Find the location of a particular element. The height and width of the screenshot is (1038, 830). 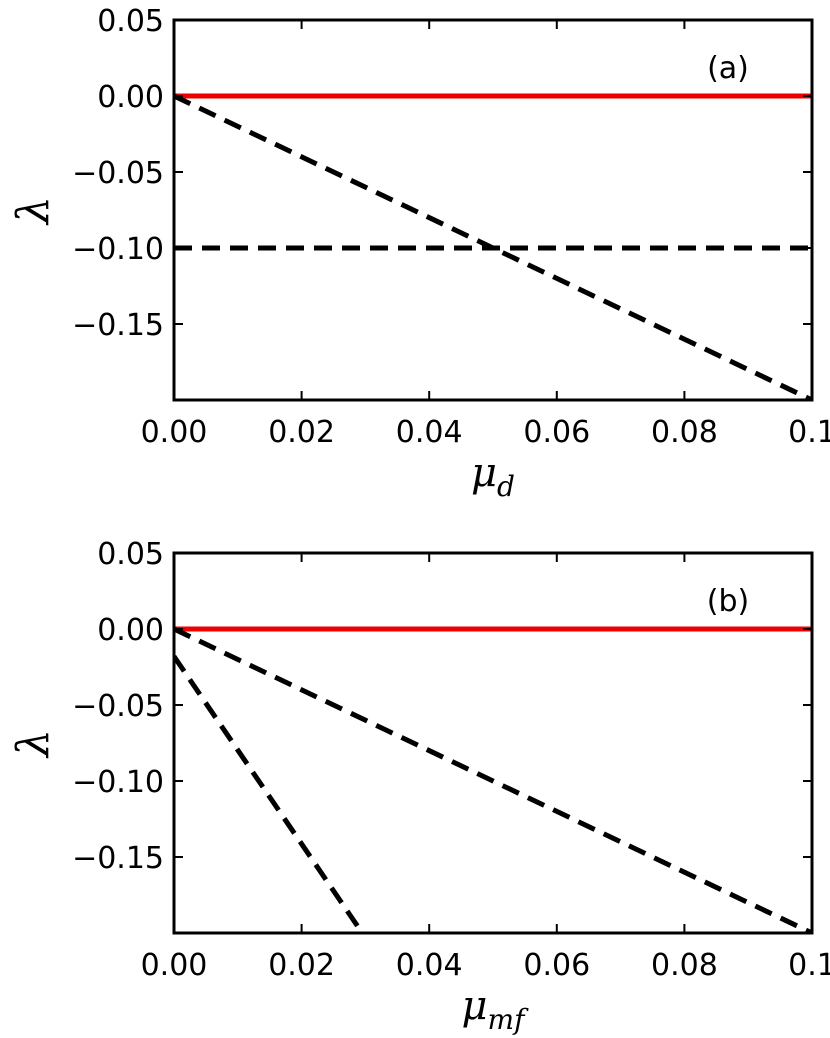

panel-label: (b) is located at coordinates (728, 601).